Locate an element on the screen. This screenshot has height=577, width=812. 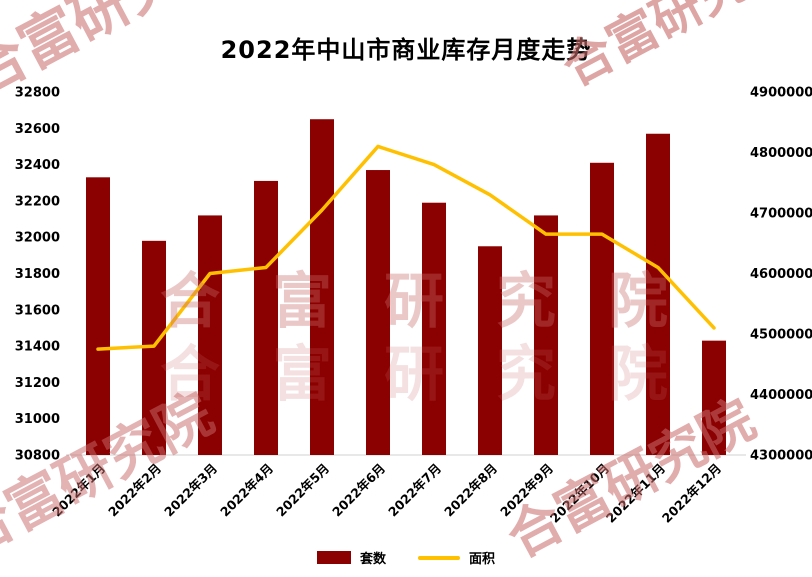
left-axis-tick: 31200 is located at coordinates (37, 383).